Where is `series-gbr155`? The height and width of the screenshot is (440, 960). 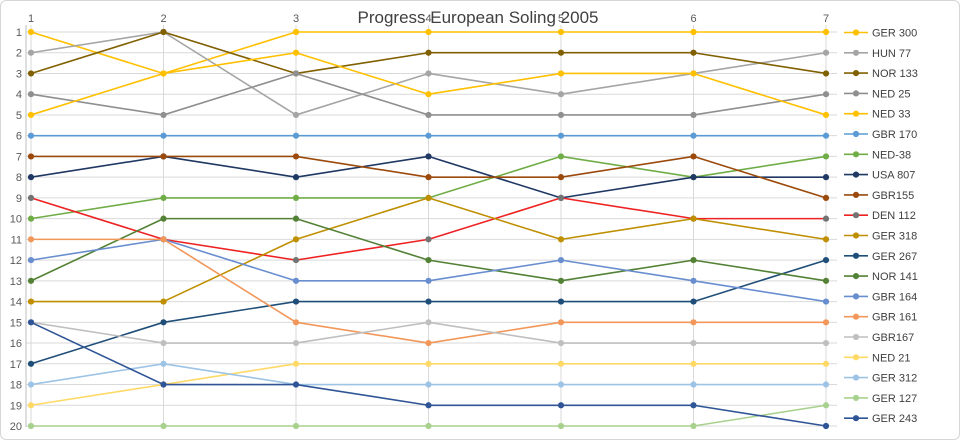
series-gbr155 is located at coordinates (428, 177).